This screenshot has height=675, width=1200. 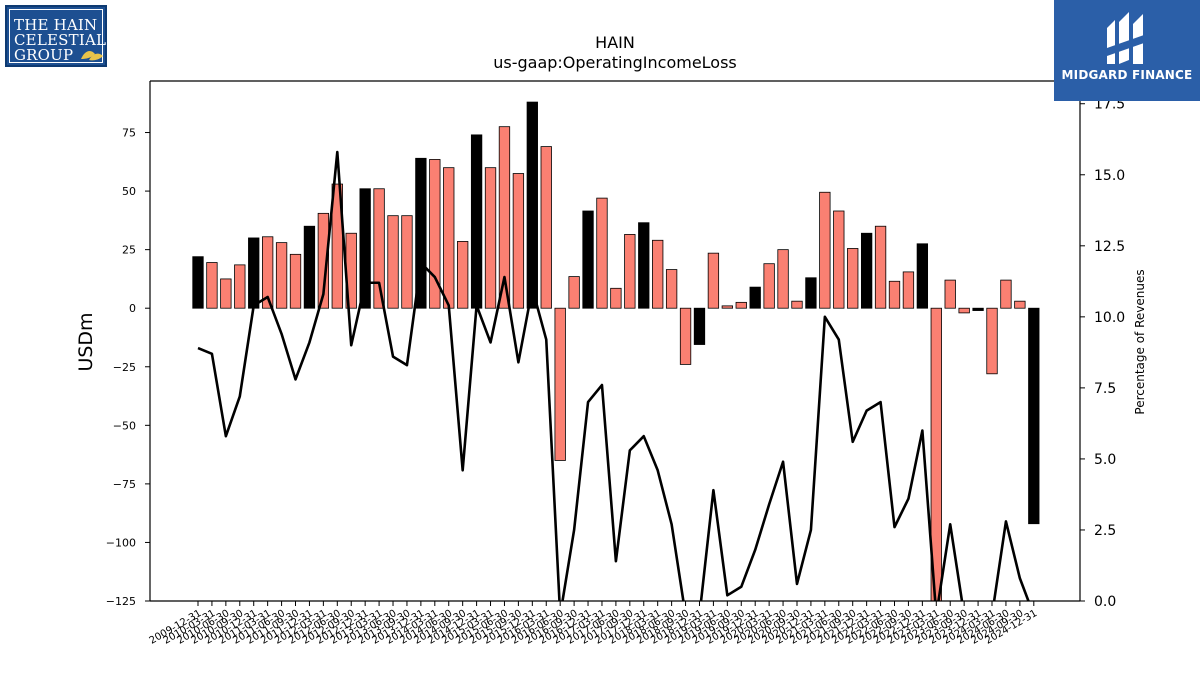 What do you see at coordinates (1109, 318) in the screenshot?
I see `y2-tick-label: 10.0` at bounding box center [1109, 318].